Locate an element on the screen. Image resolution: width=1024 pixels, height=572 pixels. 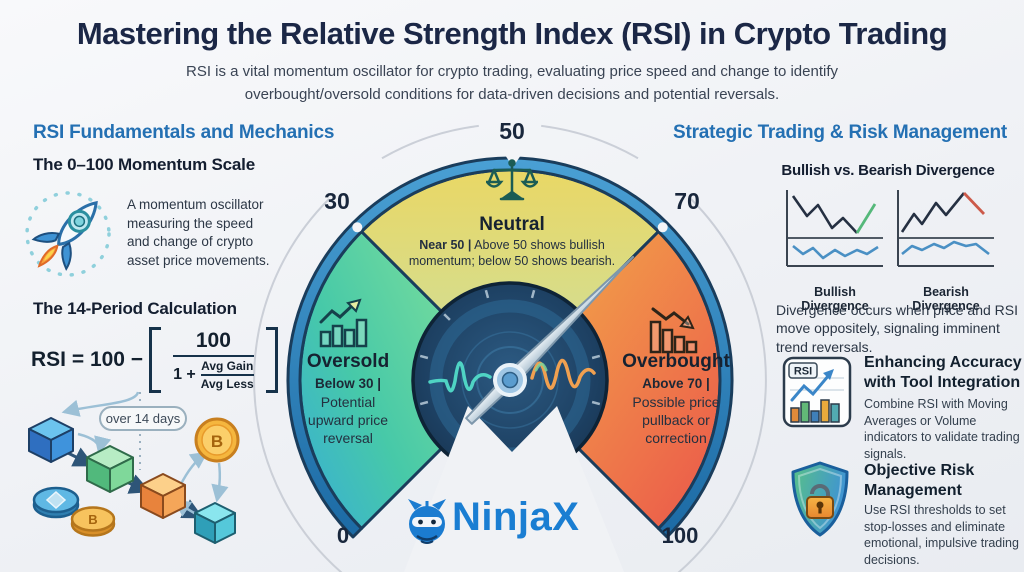
period-label-pill: over 14 days is located at coordinates (143, 418).